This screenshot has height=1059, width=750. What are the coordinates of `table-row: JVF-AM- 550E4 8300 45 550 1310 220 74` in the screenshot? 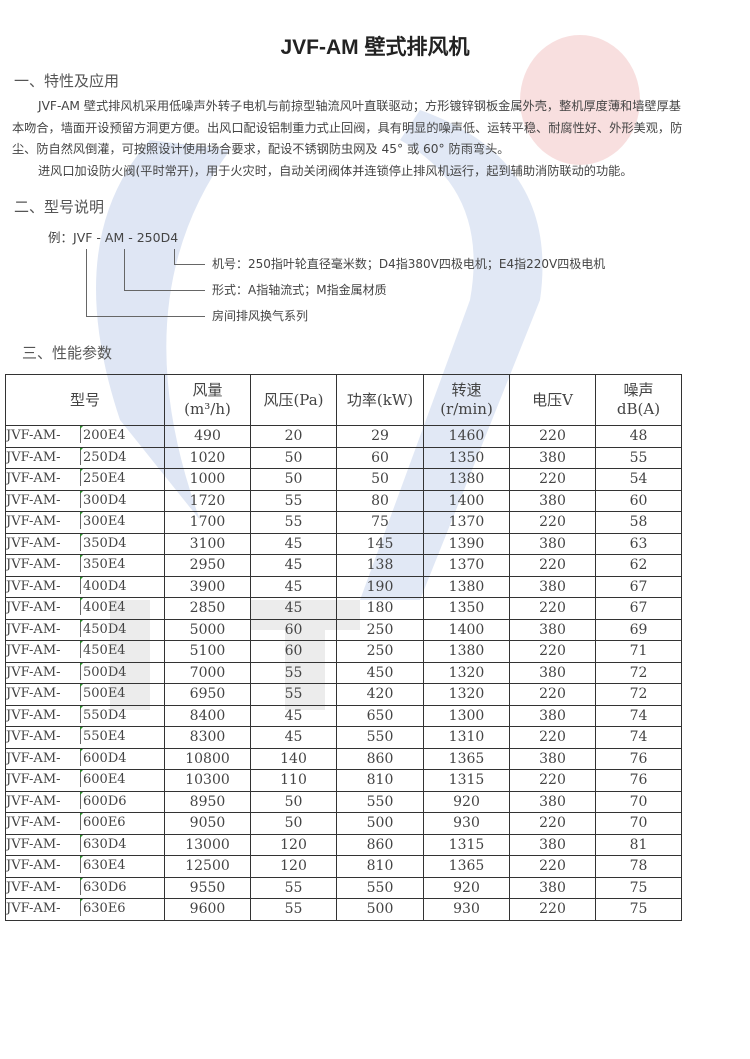 It's located at (343, 737).